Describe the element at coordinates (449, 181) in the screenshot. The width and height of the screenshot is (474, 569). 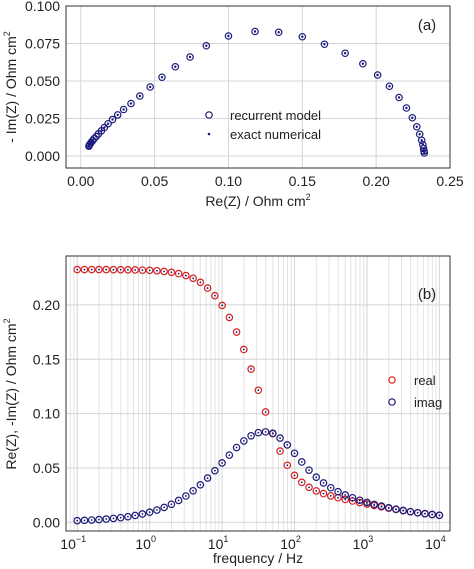
I see `x-tick-label: 0.25` at that location.